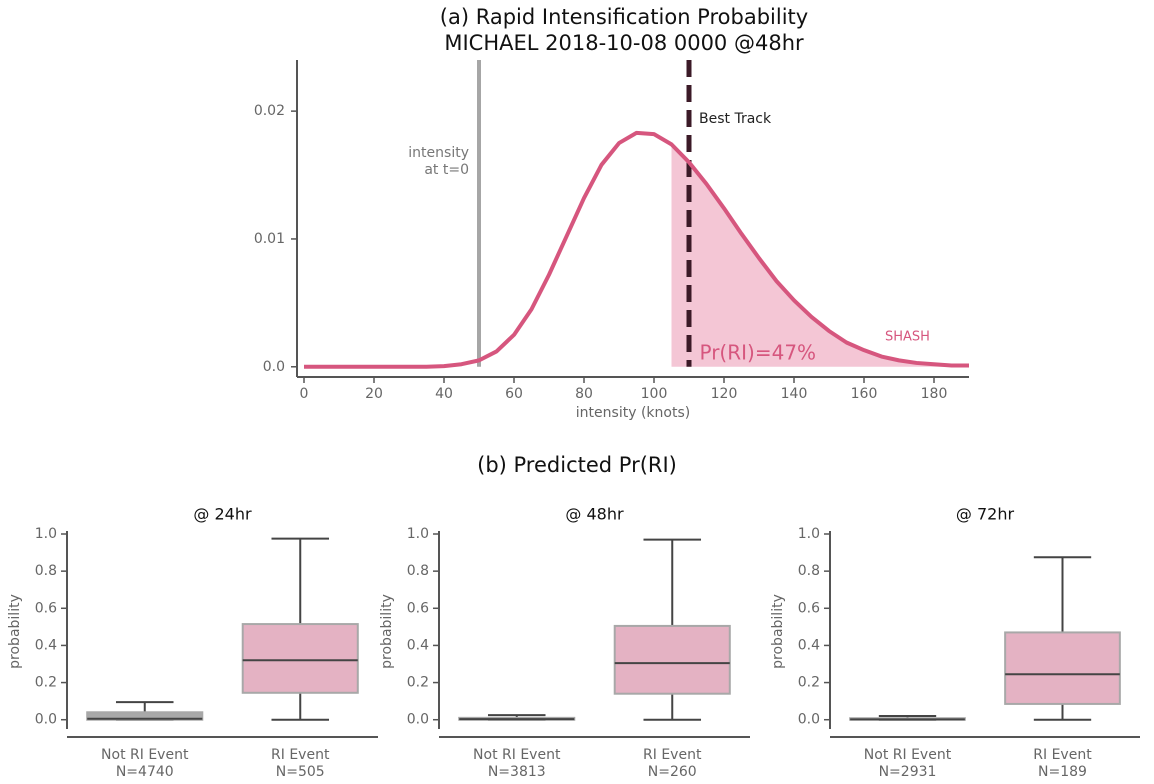 This screenshot has height=784, width=1154. Describe the element at coordinates (934, 394) in the screenshot. I see `x-tick-label: 180` at that location.